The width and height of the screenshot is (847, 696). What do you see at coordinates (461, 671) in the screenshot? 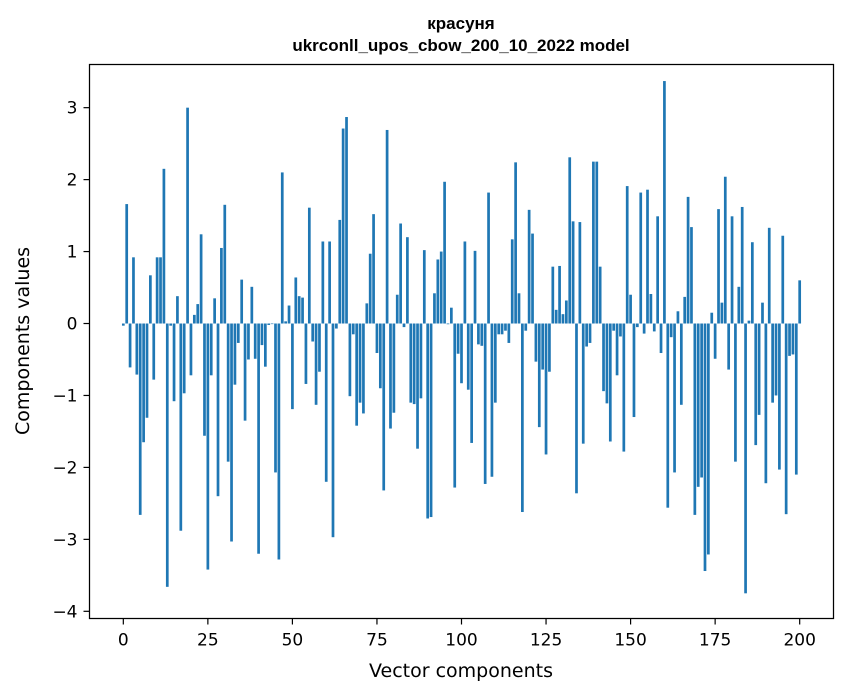
I see `x-axis-label: Vector components` at bounding box center [461, 671].